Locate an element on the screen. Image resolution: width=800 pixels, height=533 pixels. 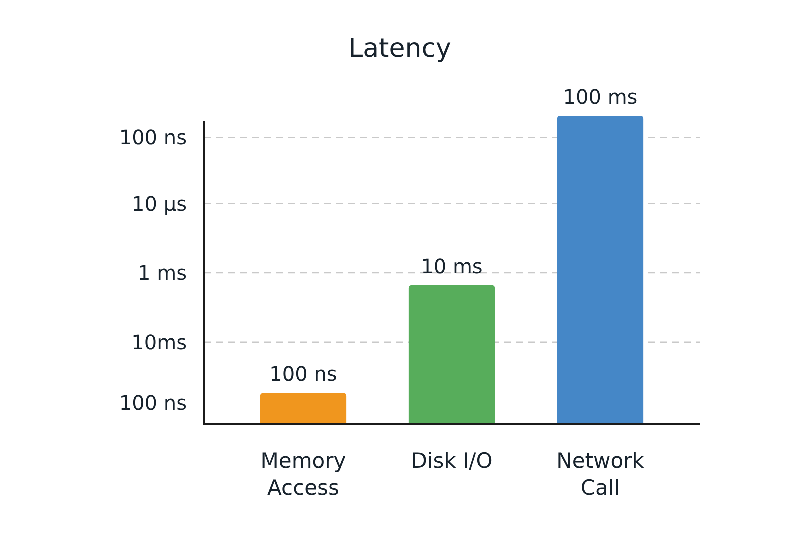
chart-title: Latency is located at coordinates (400, 49).